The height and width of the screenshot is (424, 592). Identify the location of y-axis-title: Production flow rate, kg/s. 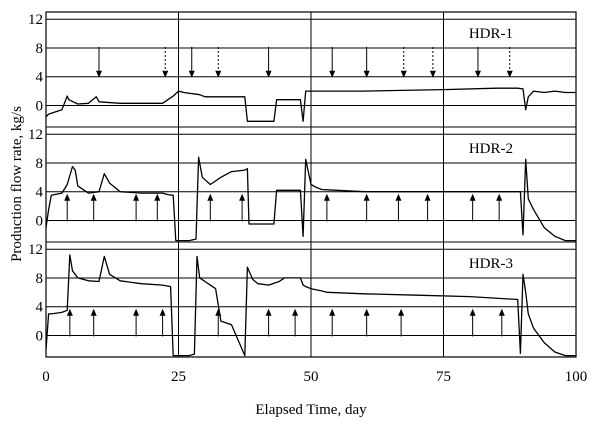
(17, 184).